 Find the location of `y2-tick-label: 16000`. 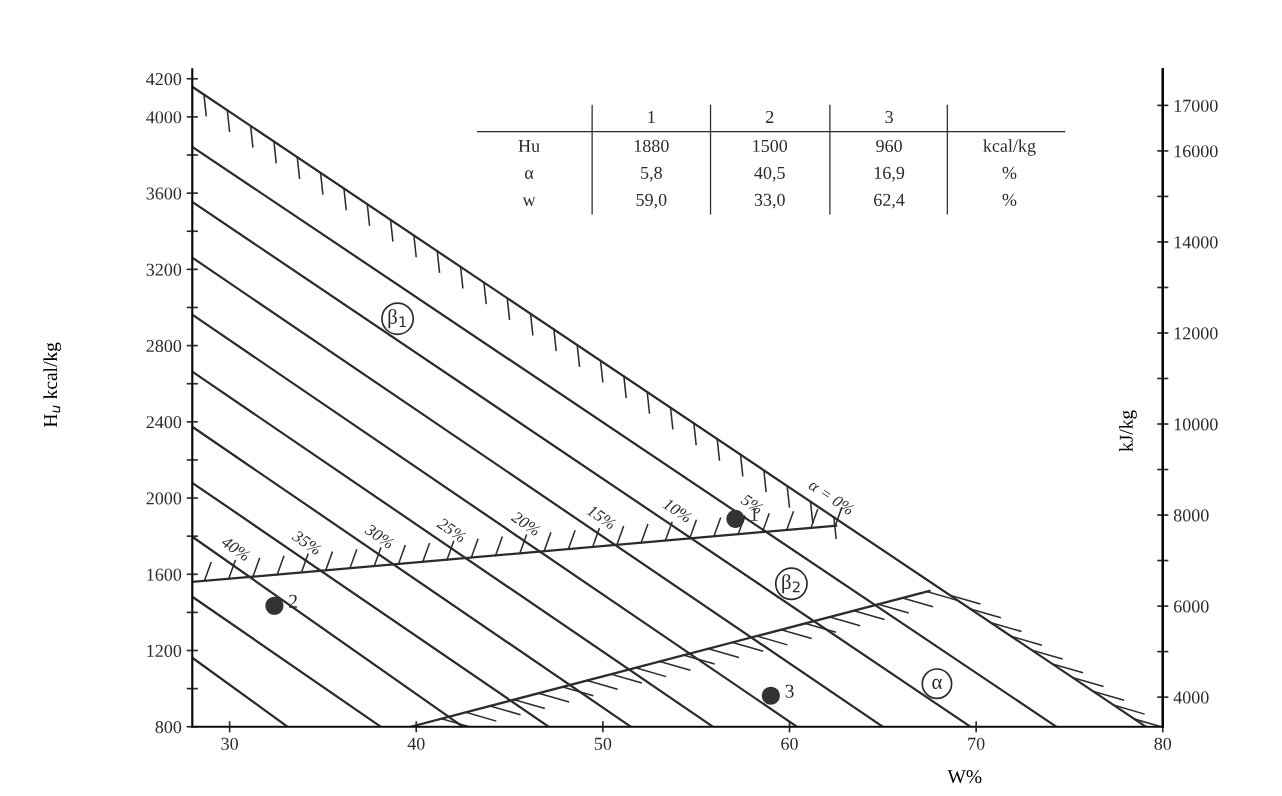

y2-tick-label: 16000 is located at coordinates (1196, 151).